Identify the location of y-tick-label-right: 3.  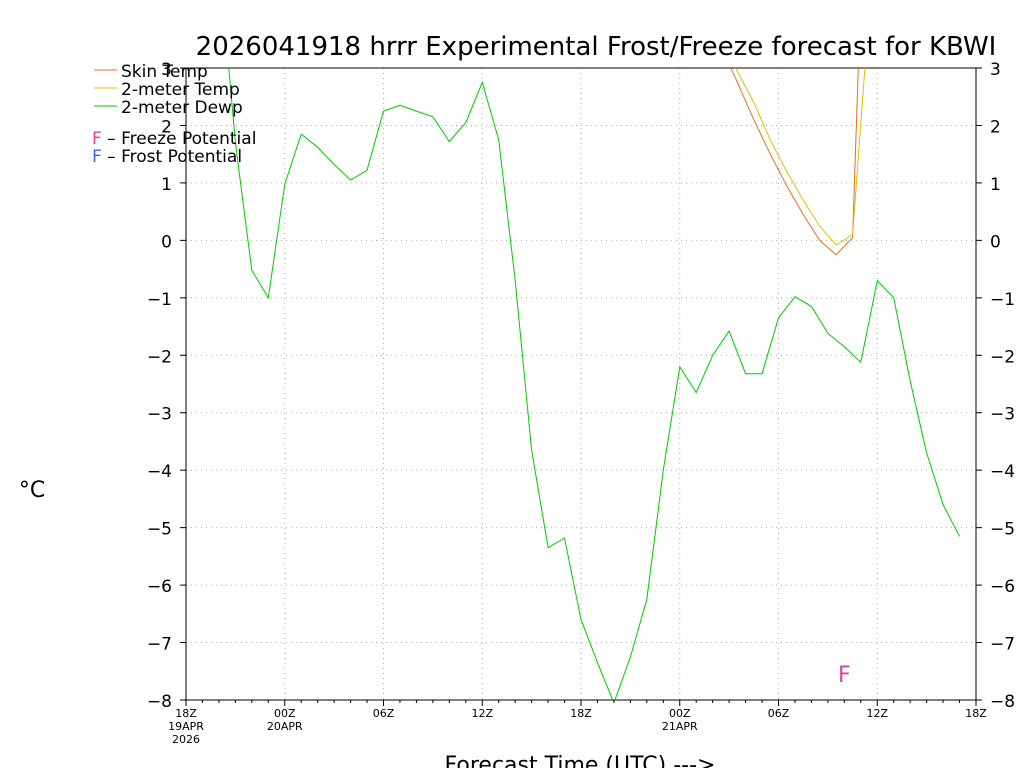
(995, 70).